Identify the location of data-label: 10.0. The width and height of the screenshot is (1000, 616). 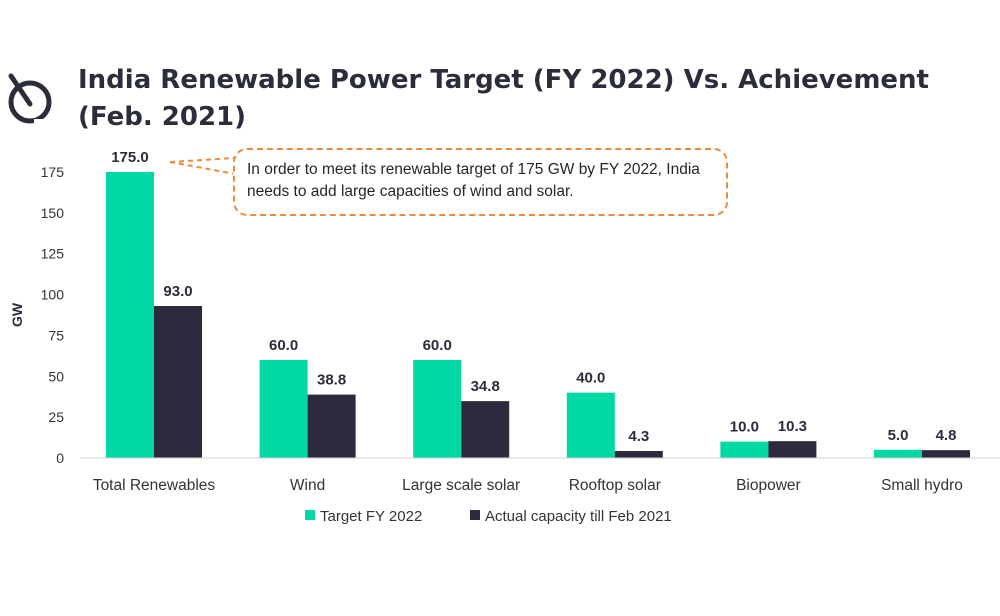
(744, 427).